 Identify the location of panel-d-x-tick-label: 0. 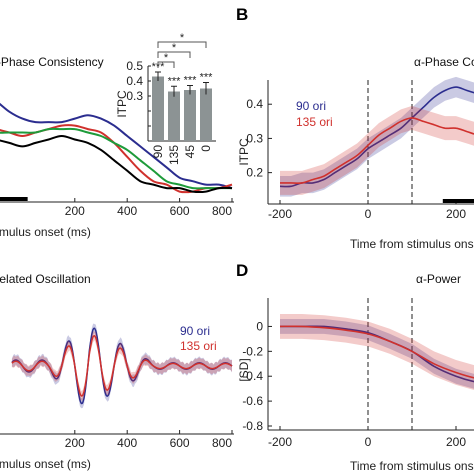
(368, 442).